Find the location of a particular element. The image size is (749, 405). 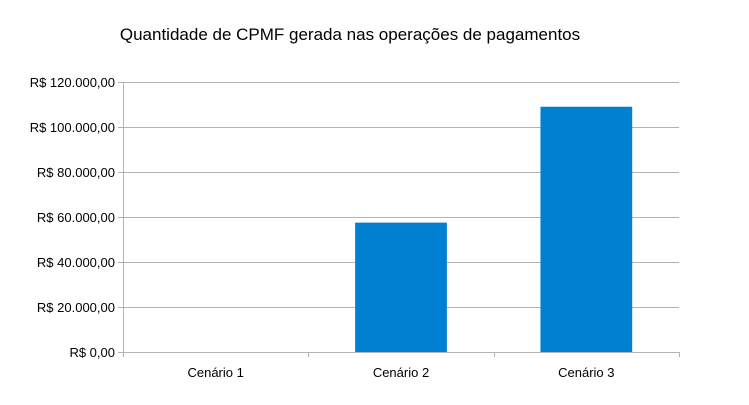

x-category-label: Cenário 2 is located at coordinates (401, 372).